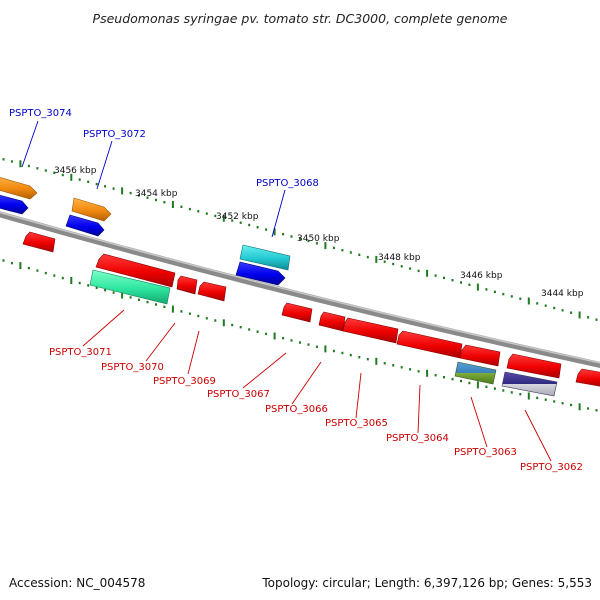 This screenshot has width=600, height=600. Describe the element at coordinates (237, 217) in the screenshot. I see `scale-label-3452: 3452 kbp` at that location.